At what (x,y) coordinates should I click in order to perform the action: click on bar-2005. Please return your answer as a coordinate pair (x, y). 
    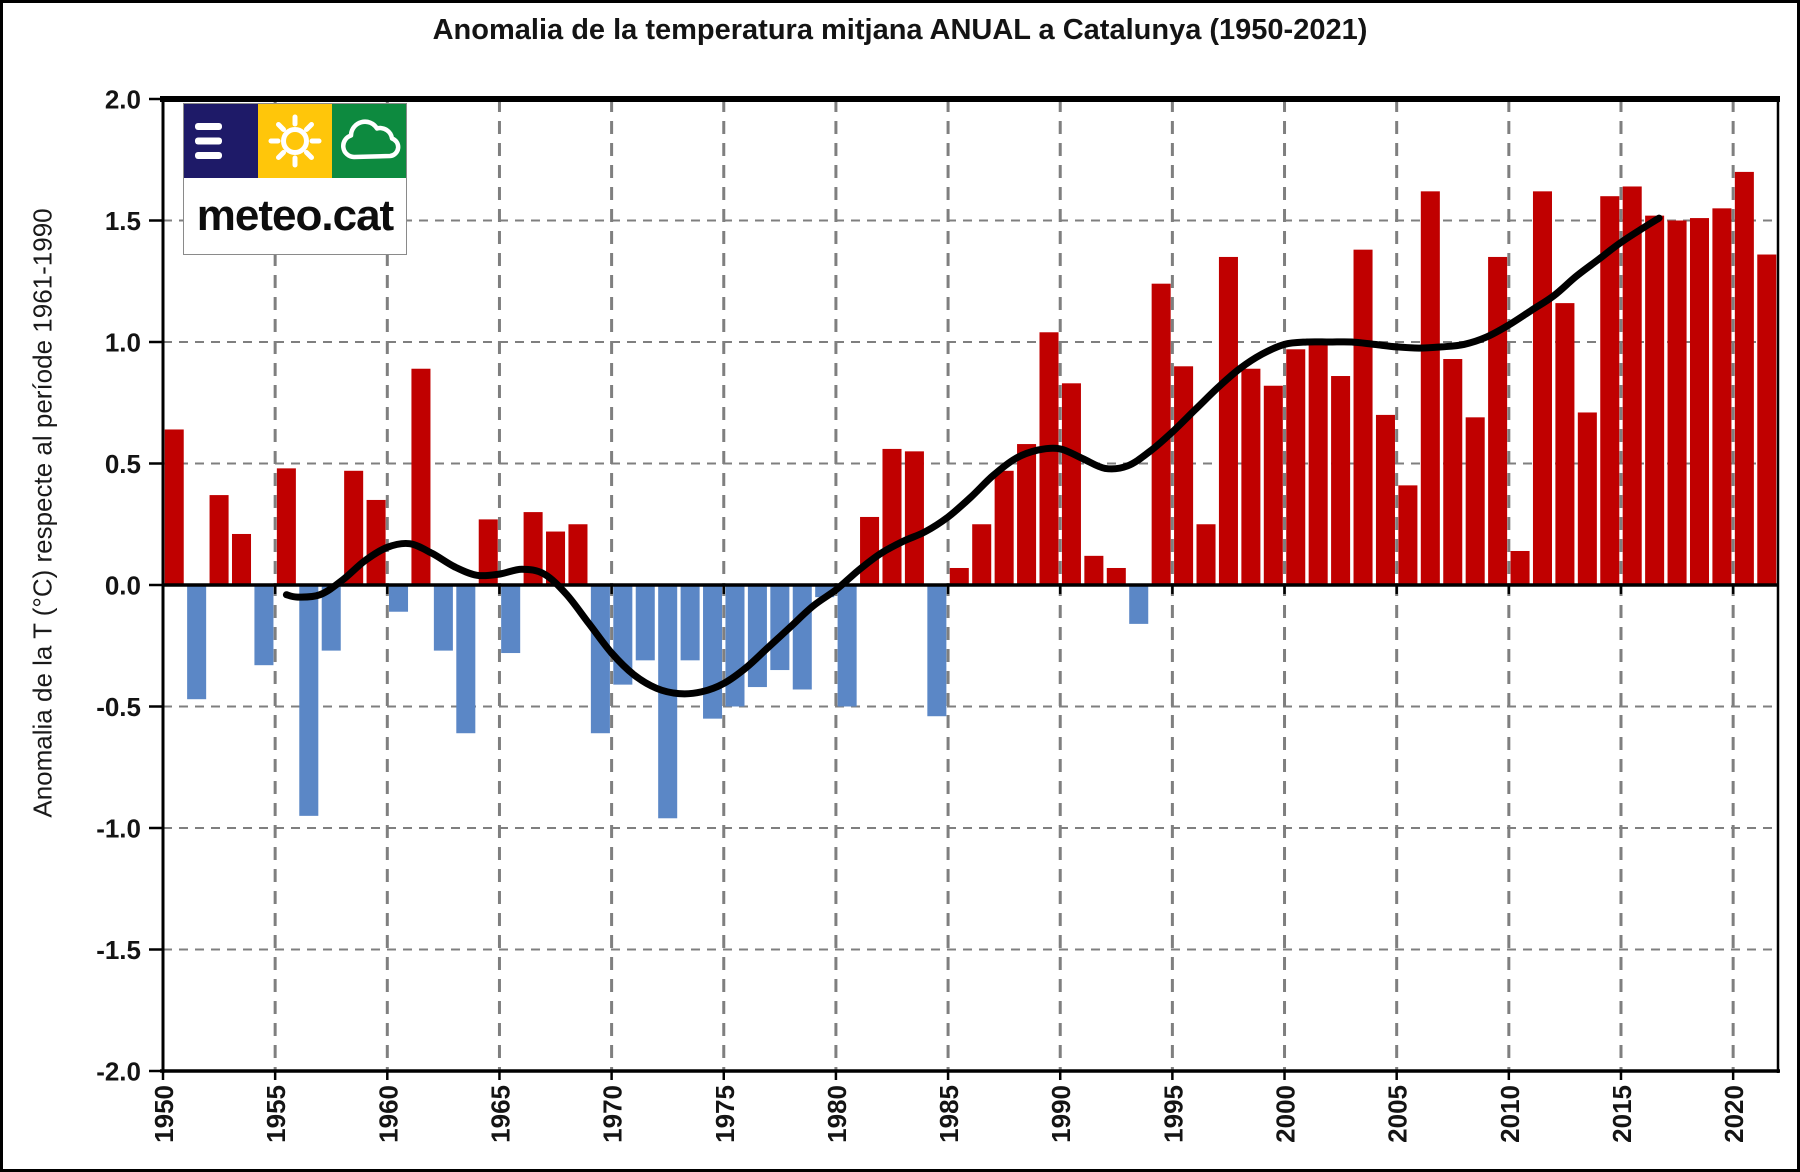
    Looking at the image, I should click on (1408, 535).